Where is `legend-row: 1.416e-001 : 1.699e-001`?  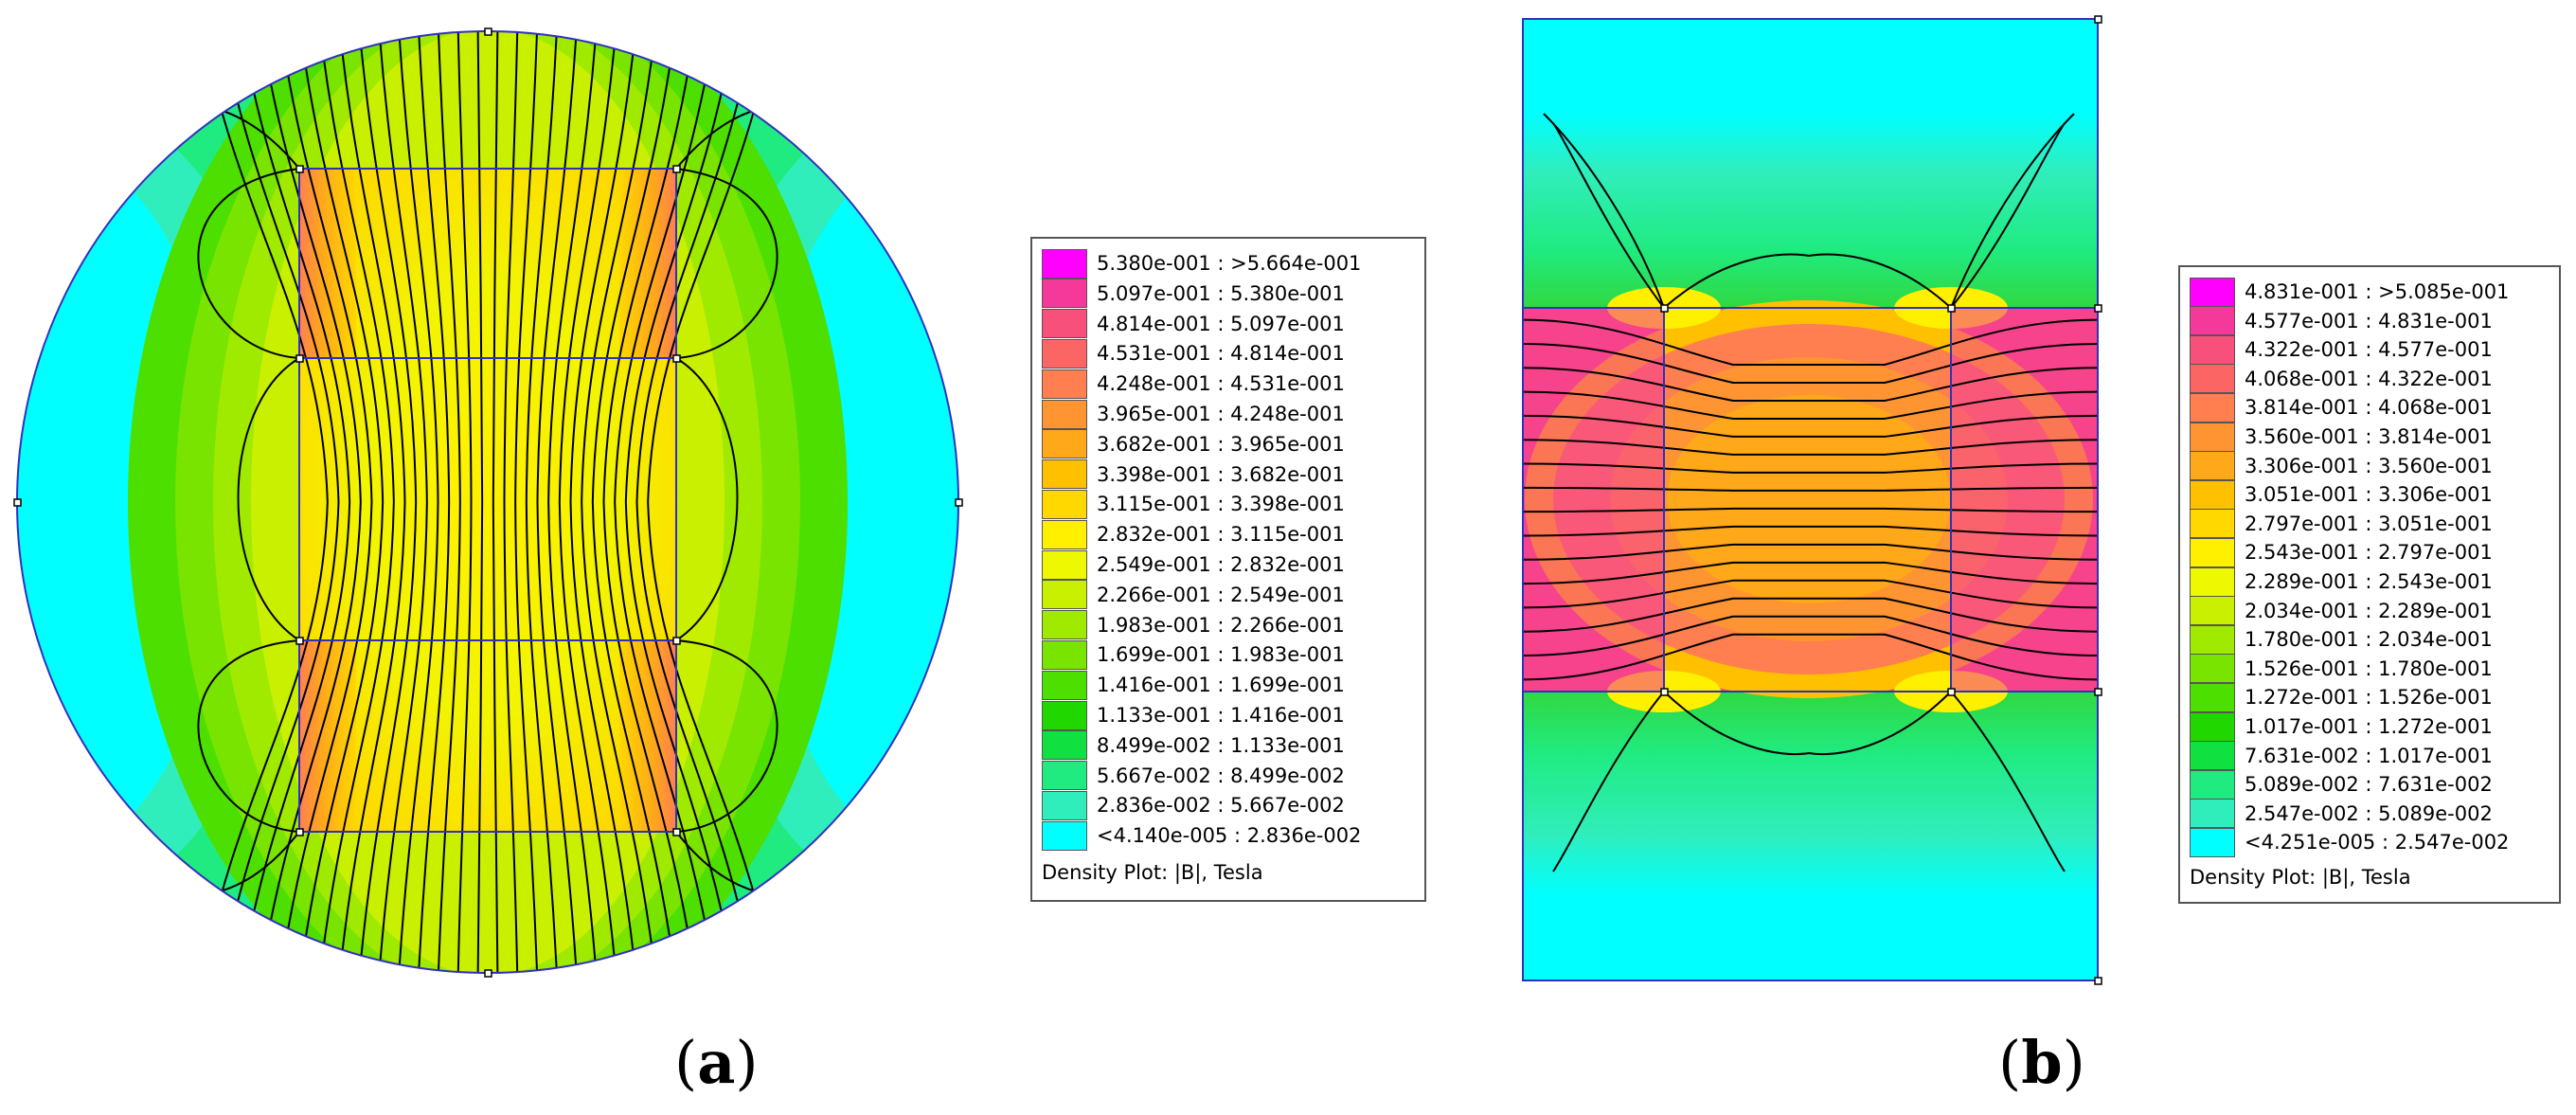 legend-row: 1.416e-001 : 1.699e-001 is located at coordinates (1193, 685).